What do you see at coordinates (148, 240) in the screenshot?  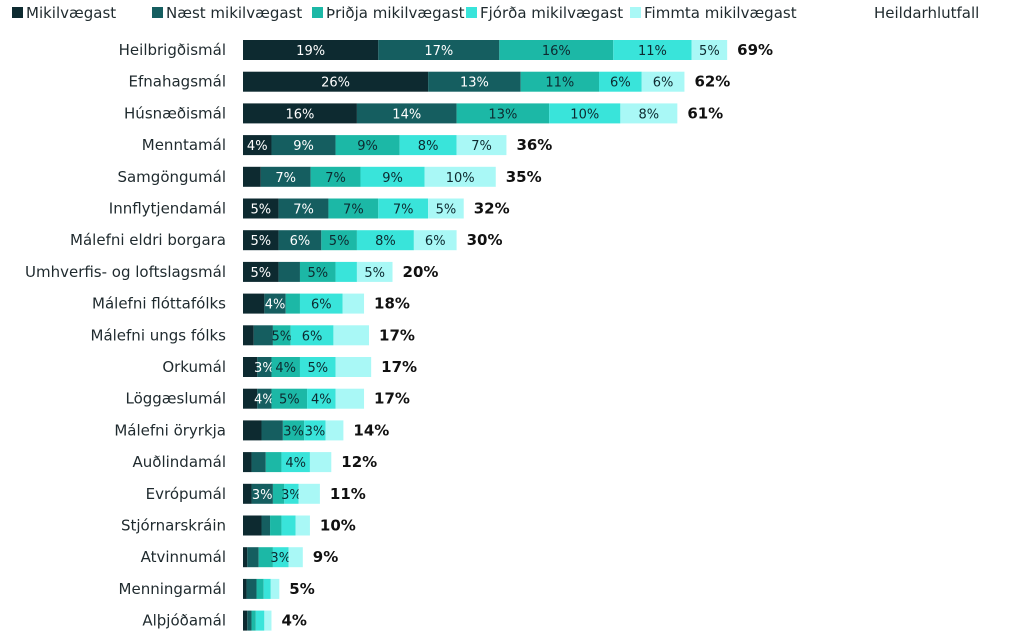 I see `category-label: Málefni eldri borgara` at bounding box center [148, 240].